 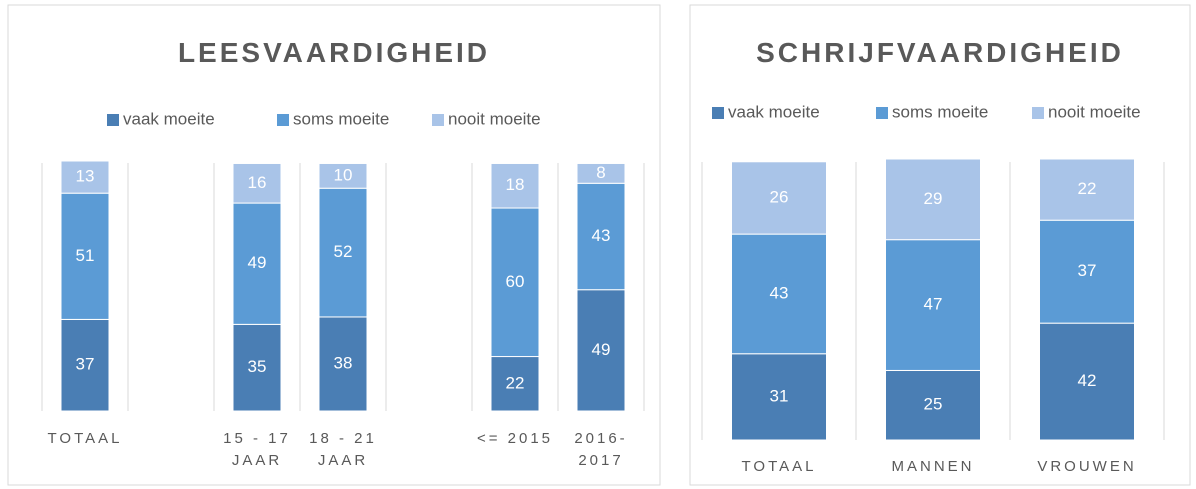 I want to click on data-label: 35, so click(x=257, y=366).